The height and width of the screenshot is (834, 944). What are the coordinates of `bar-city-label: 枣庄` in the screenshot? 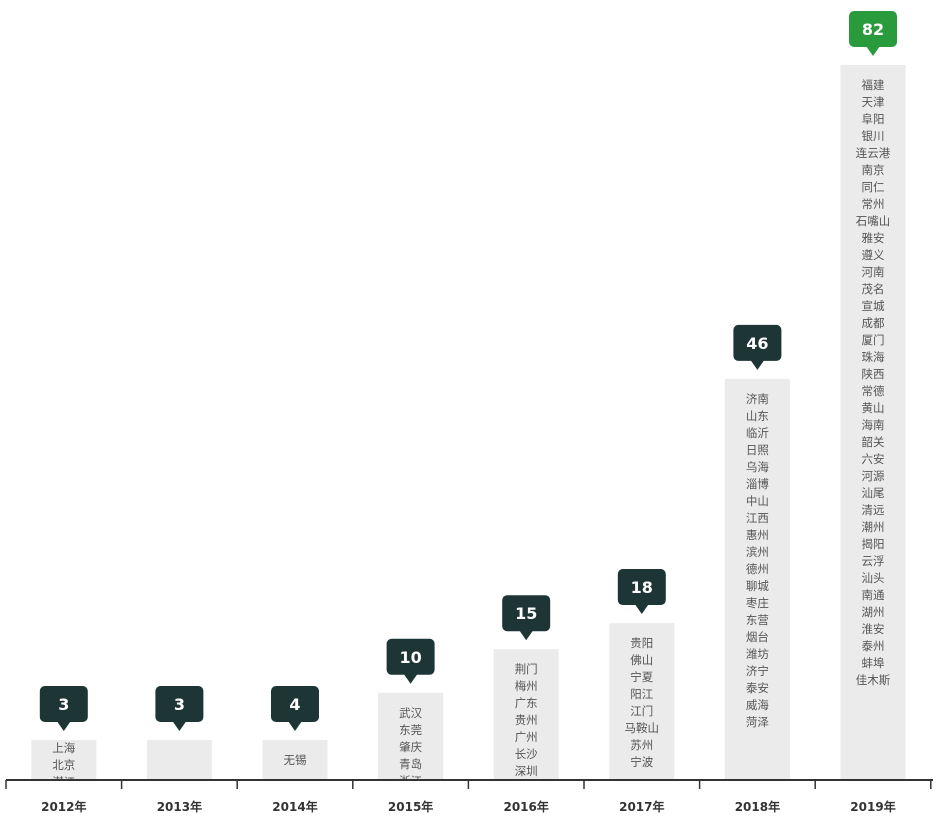 It's located at (757, 603).